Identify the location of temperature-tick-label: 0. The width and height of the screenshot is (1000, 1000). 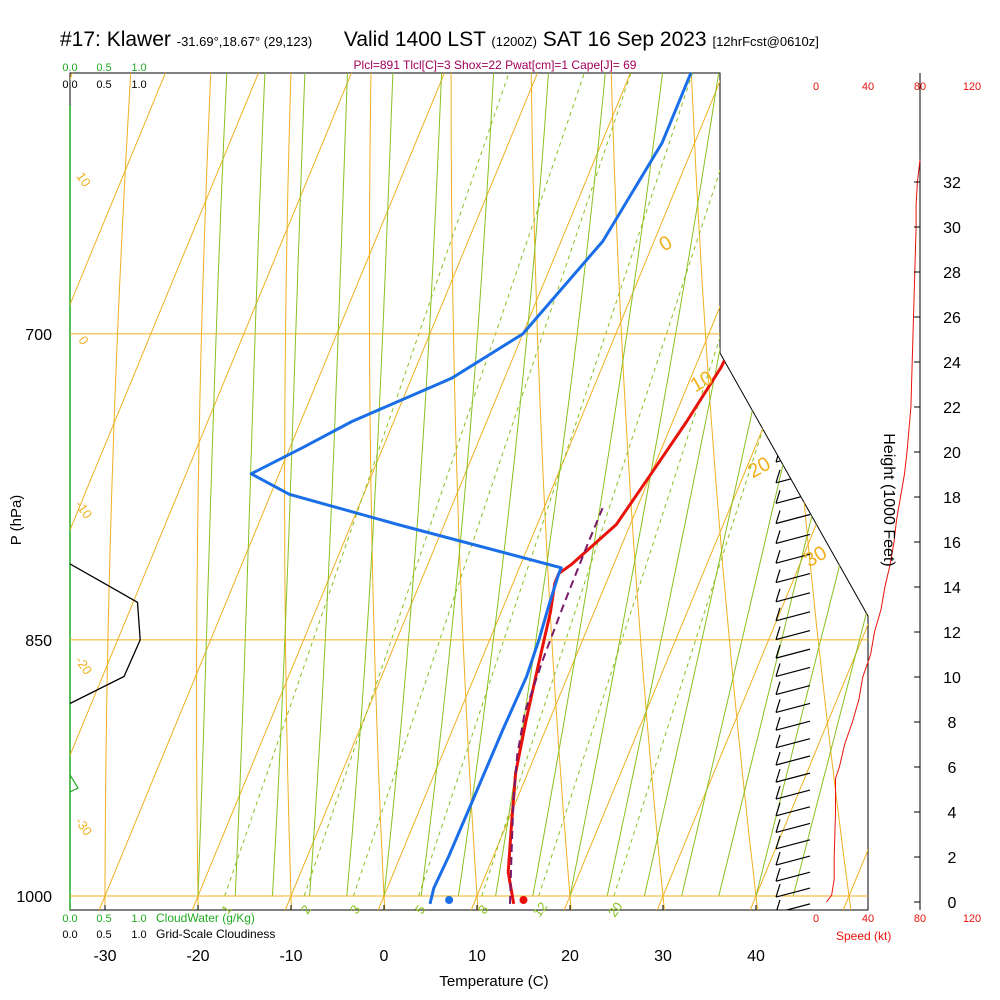
(384, 956).